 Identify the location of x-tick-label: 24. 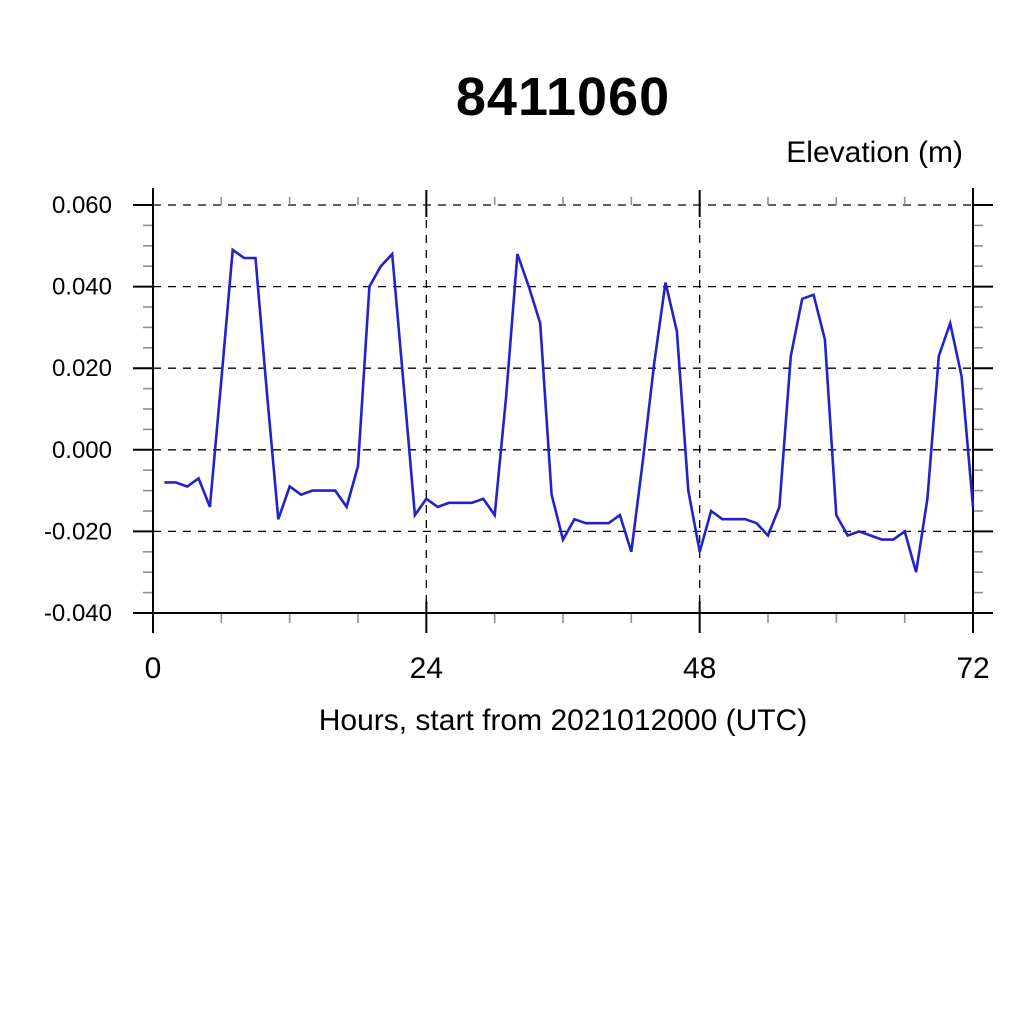
(426, 668).